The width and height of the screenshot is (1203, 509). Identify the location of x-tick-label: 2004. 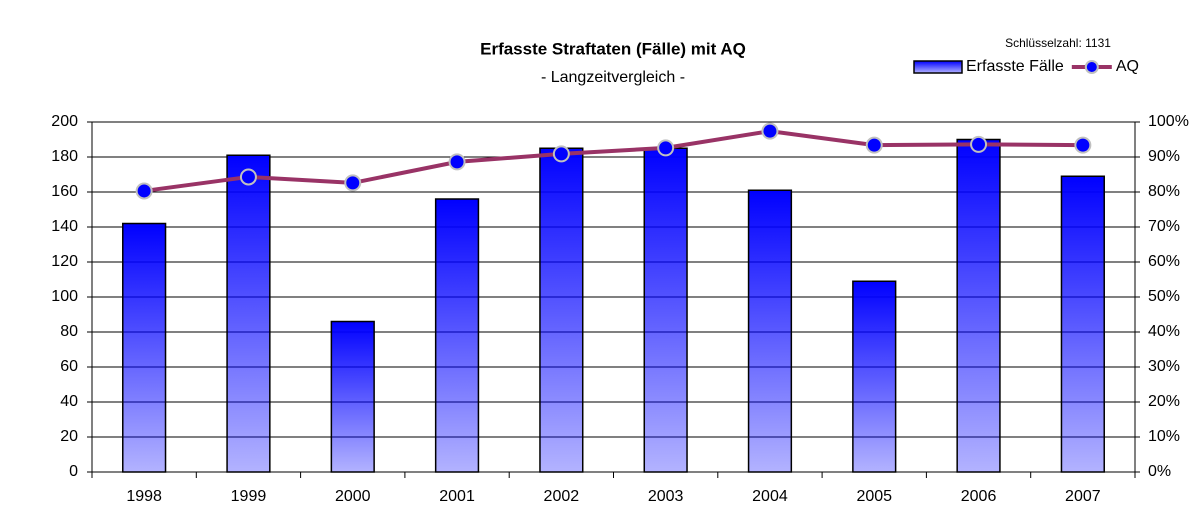
(770, 496).